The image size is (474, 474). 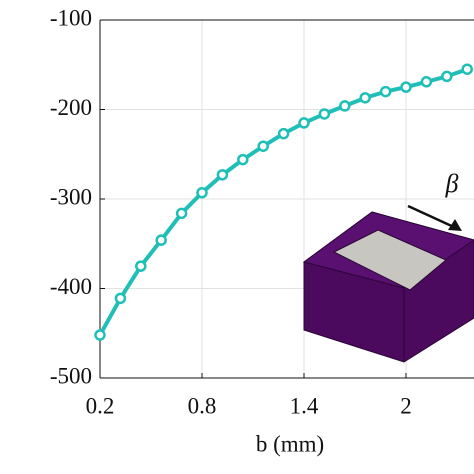 I want to click on x-tick-label: 1.4, so click(x=304, y=405).